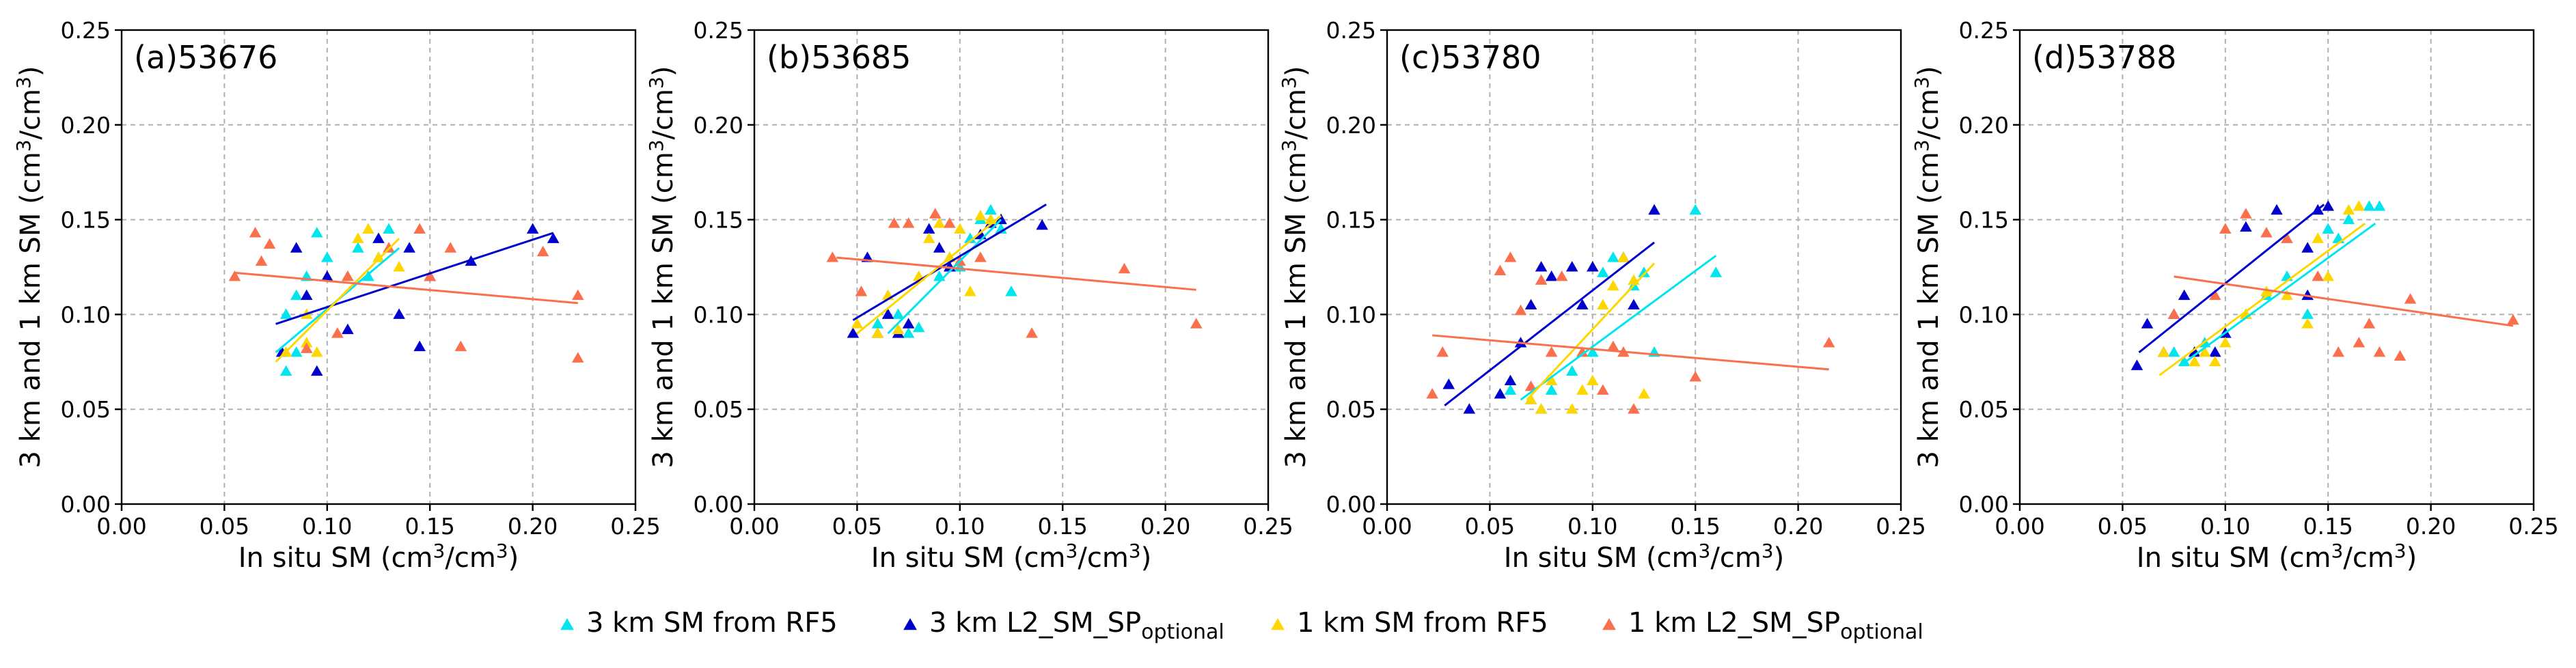  I want to click on plot-frame, so click(1644, 267).